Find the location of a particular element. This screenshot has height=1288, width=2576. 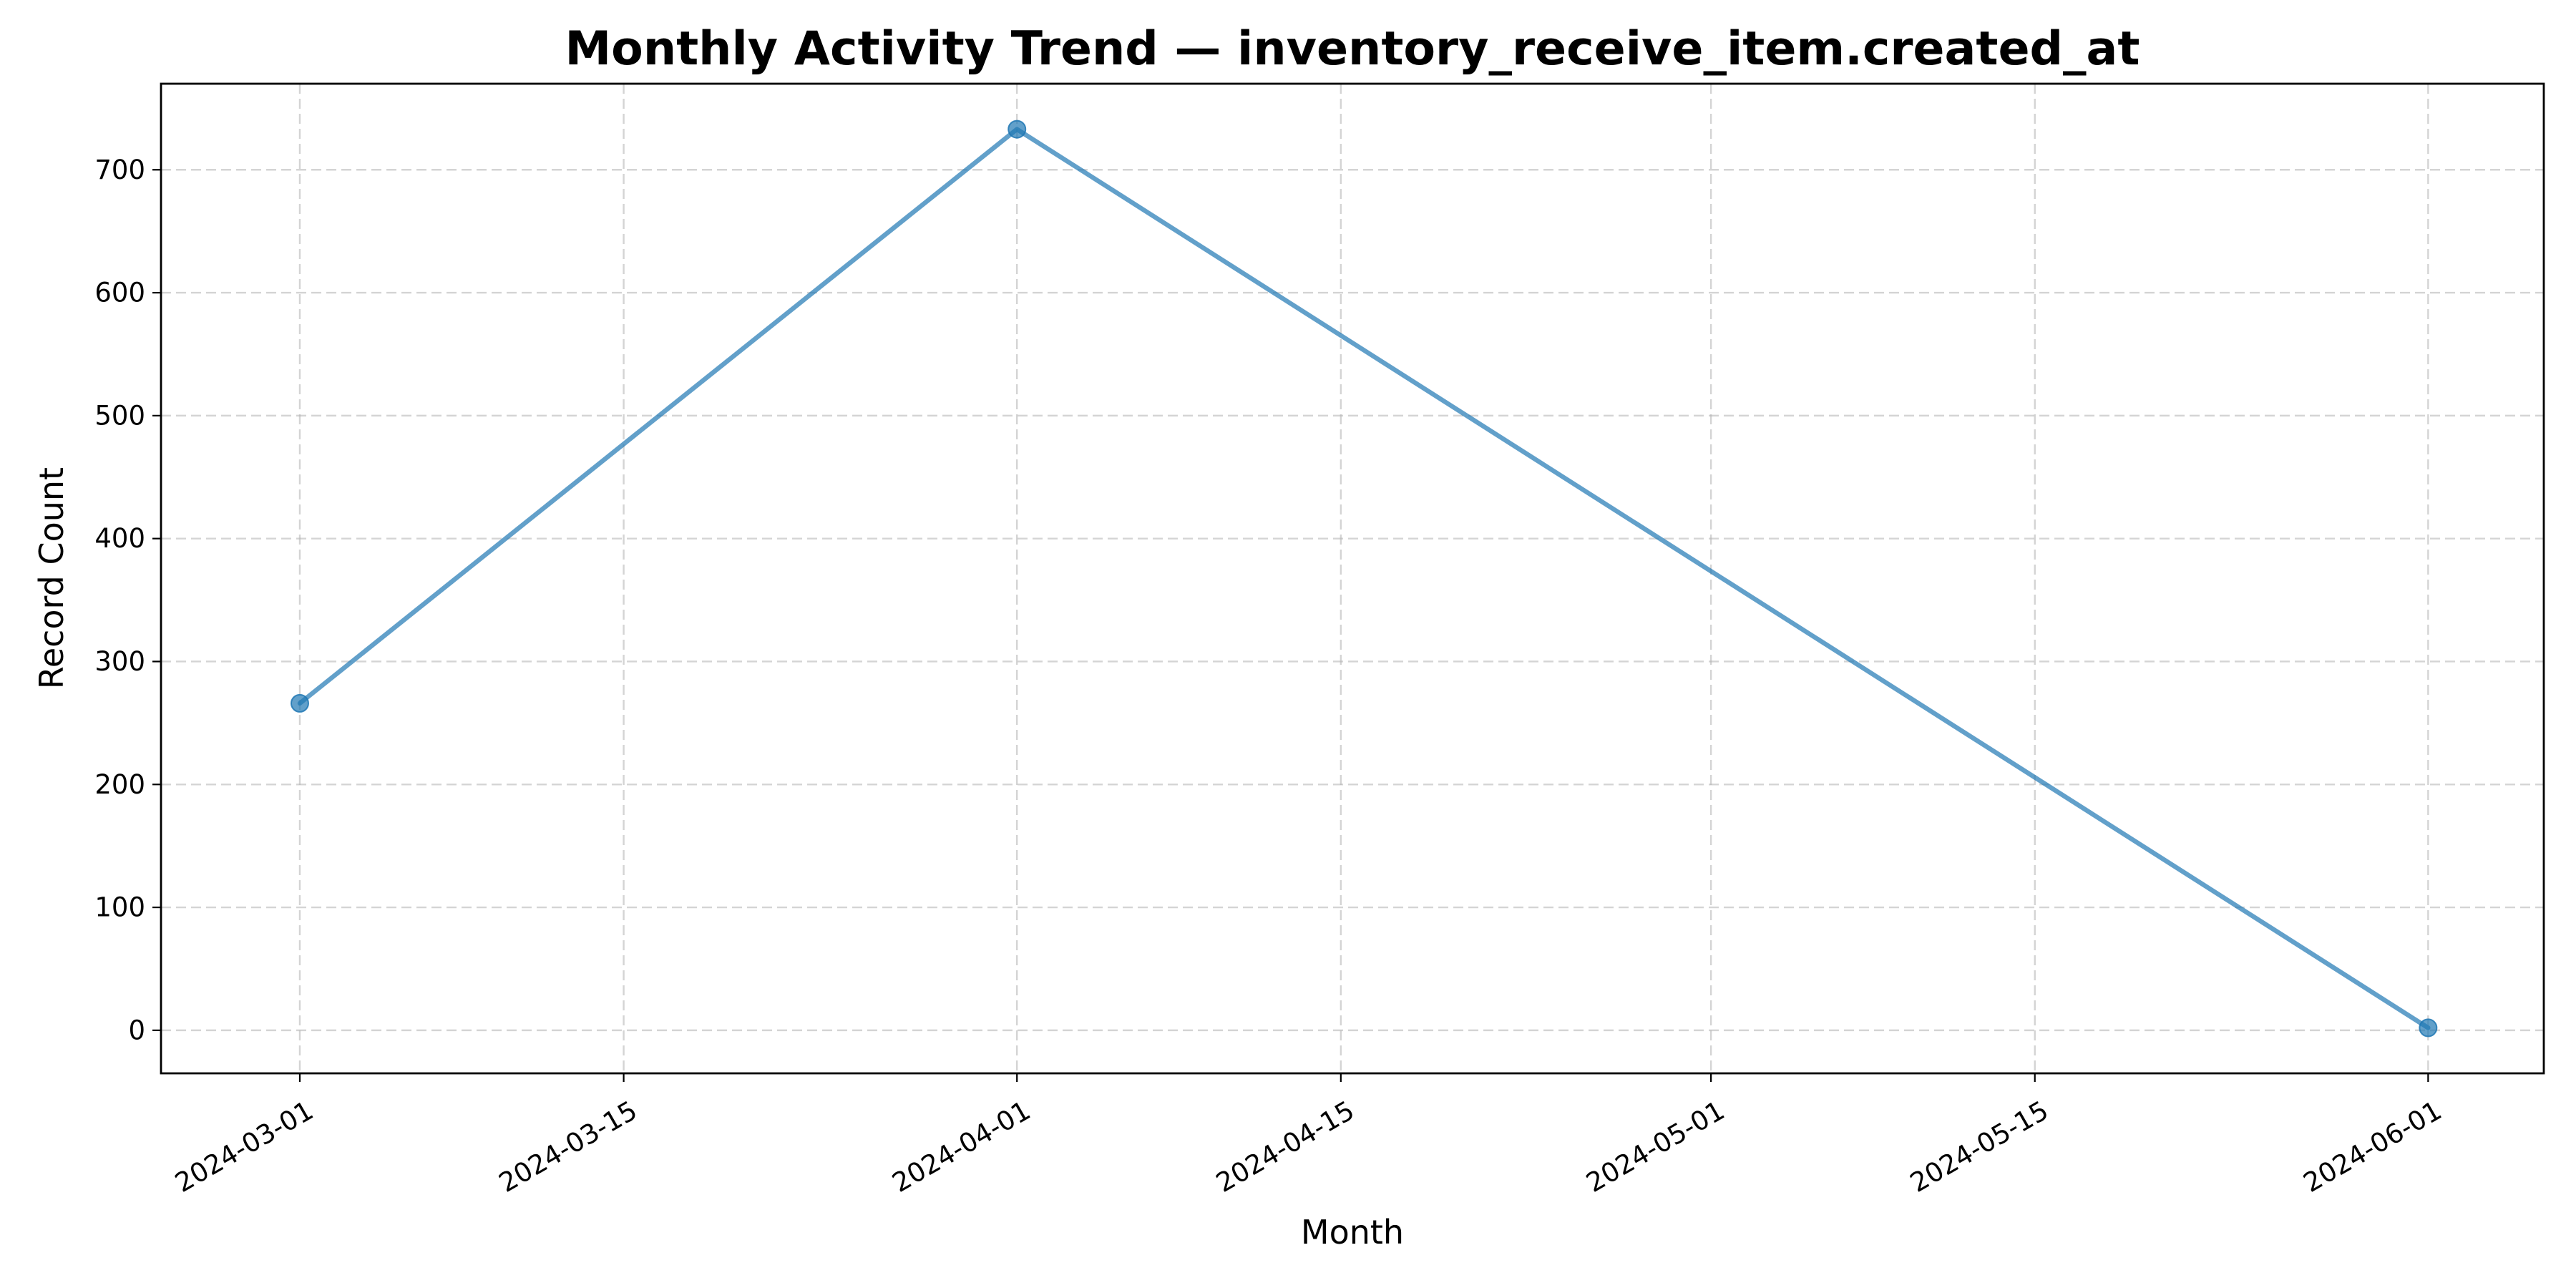

y-tick-label: 400 is located at coordinates (119, 538).